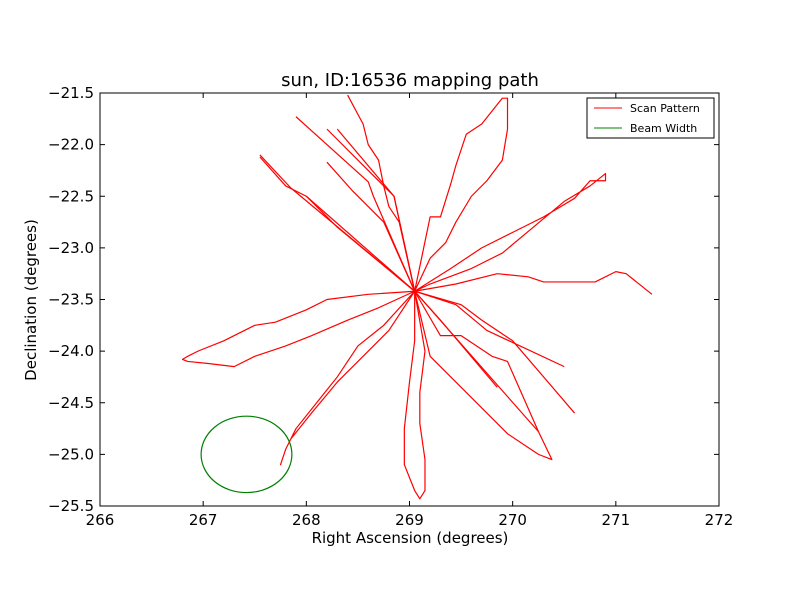  I want to click on y-tick-label: −22.5, so click(71, 196).